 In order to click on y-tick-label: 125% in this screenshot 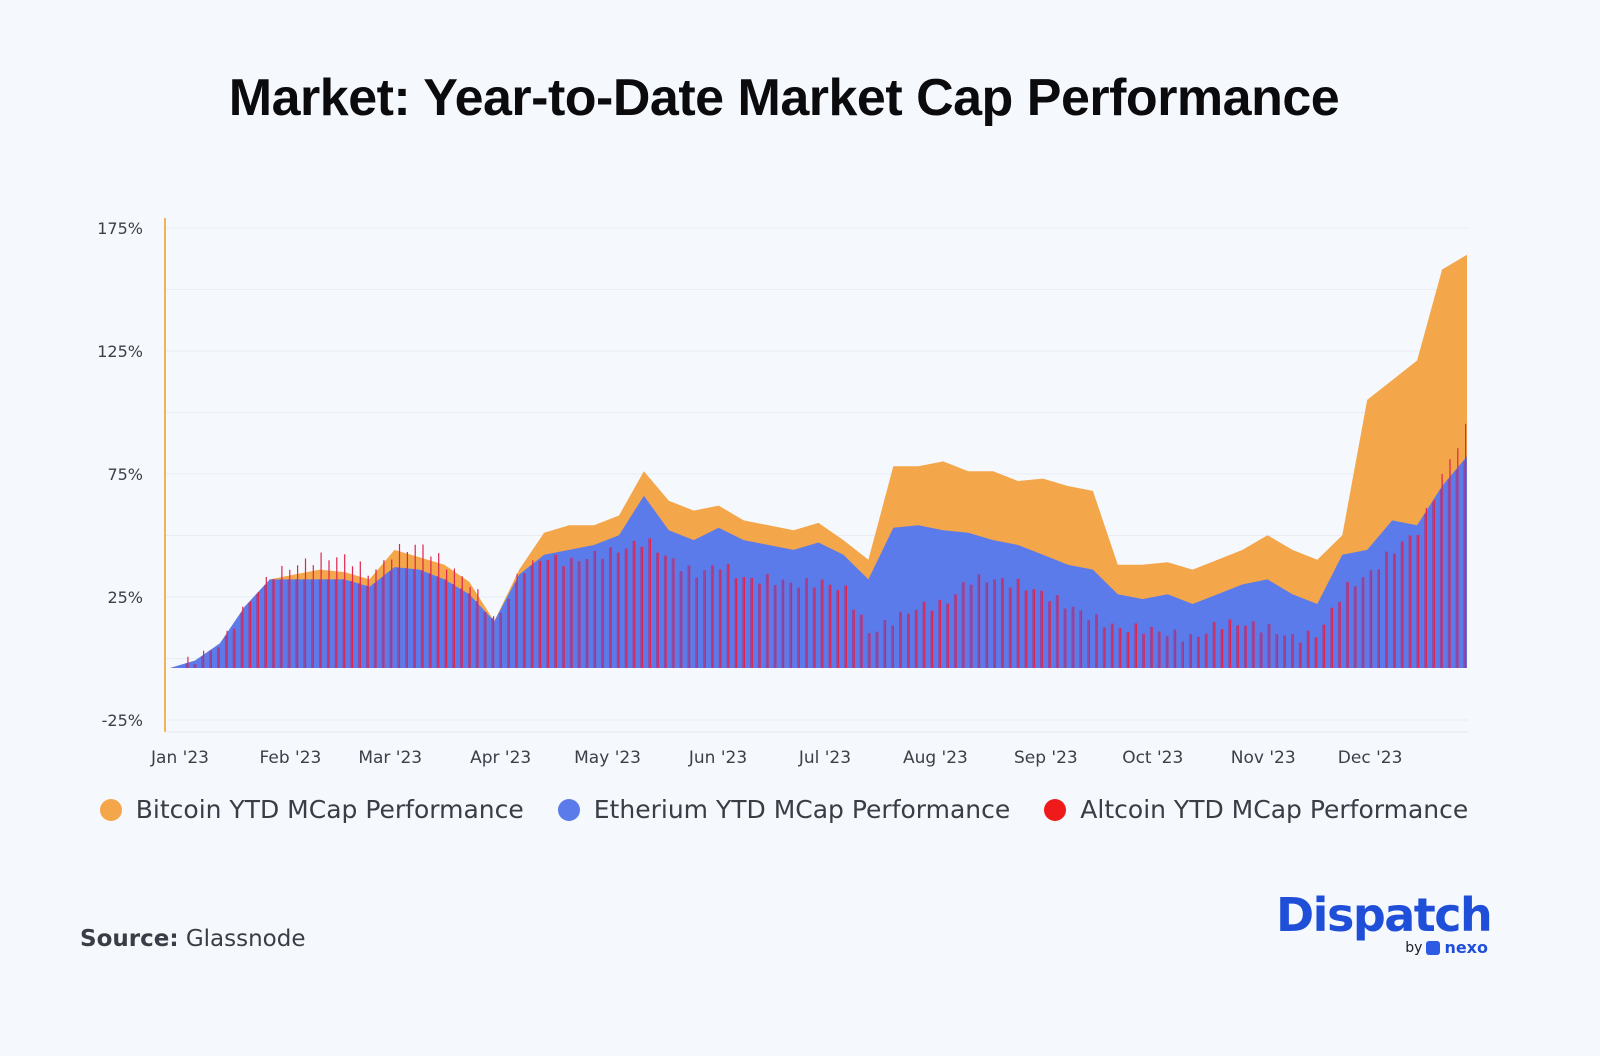, I will do `click(120, 351)`.